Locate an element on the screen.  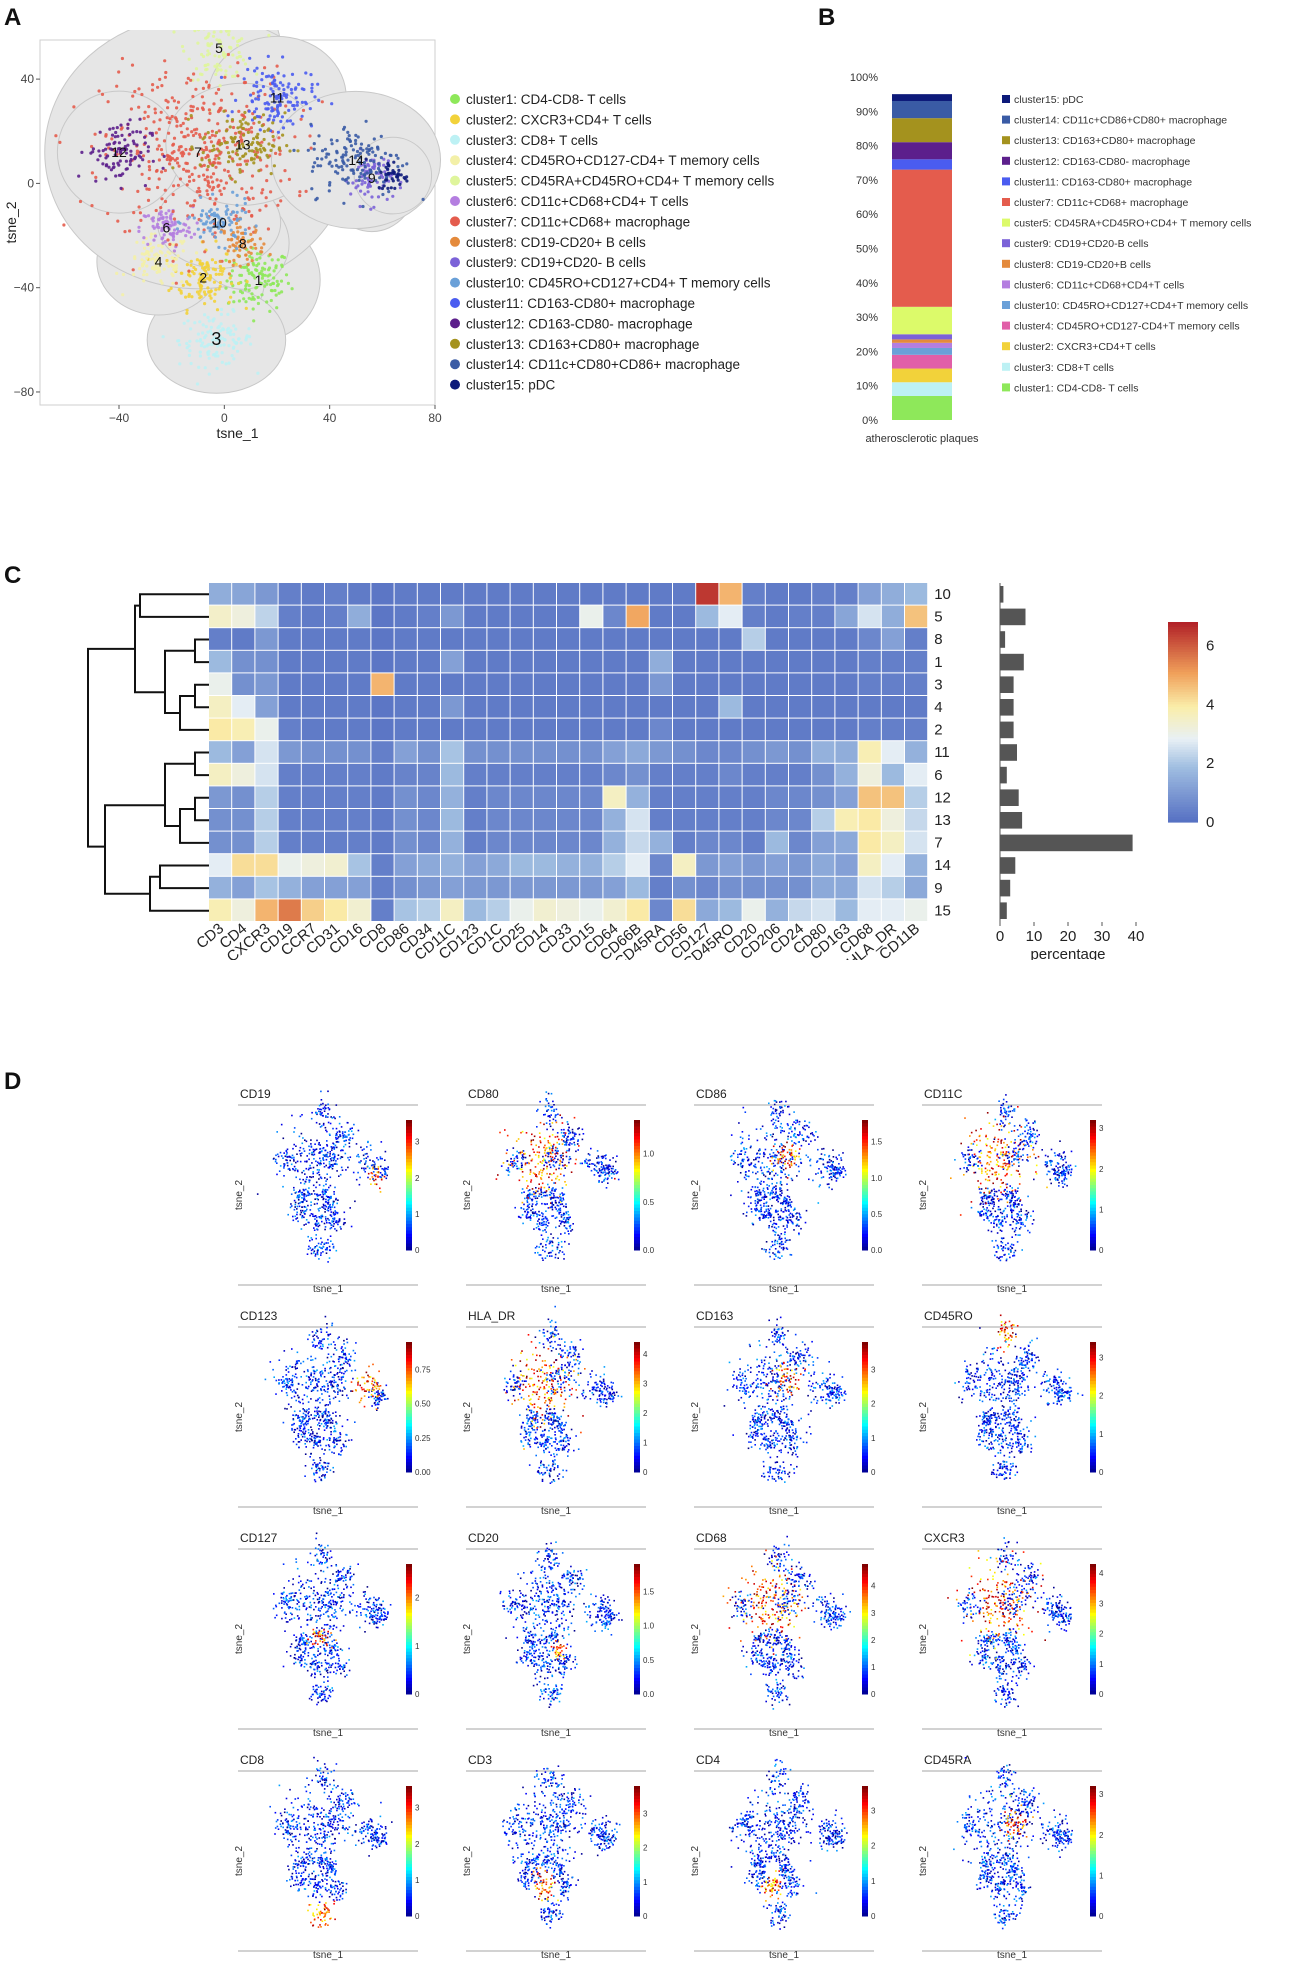
feature-plot-title: CD123 is located at coordinates (259, 1316).